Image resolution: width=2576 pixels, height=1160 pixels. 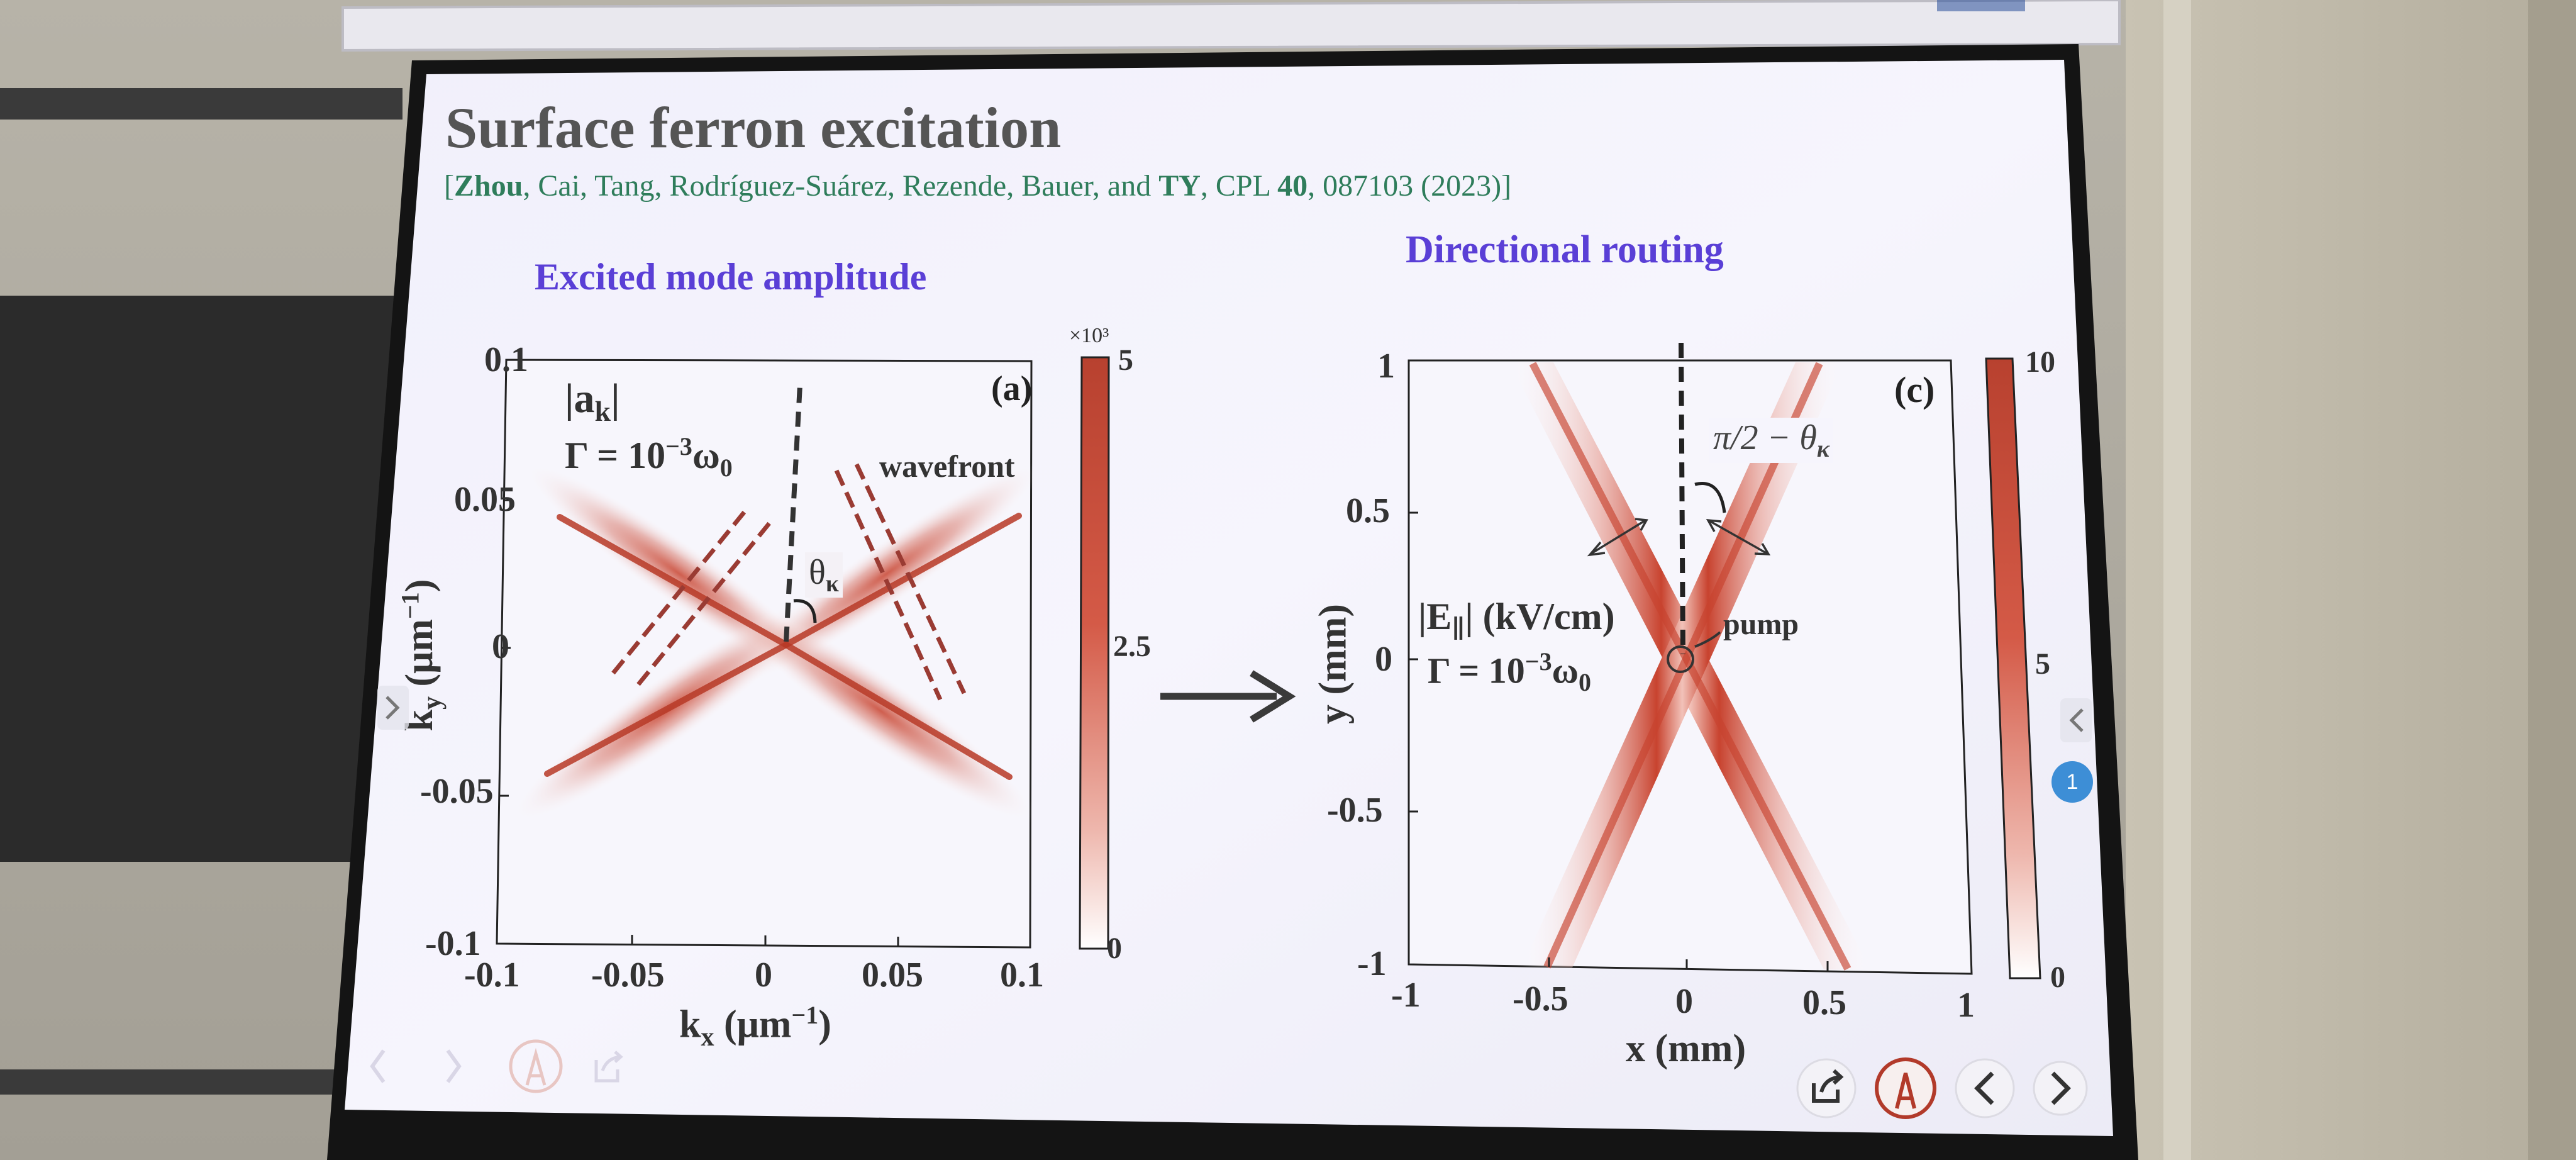 I want to click on ga-unit-sub: 0, so click(x=726, y=468).